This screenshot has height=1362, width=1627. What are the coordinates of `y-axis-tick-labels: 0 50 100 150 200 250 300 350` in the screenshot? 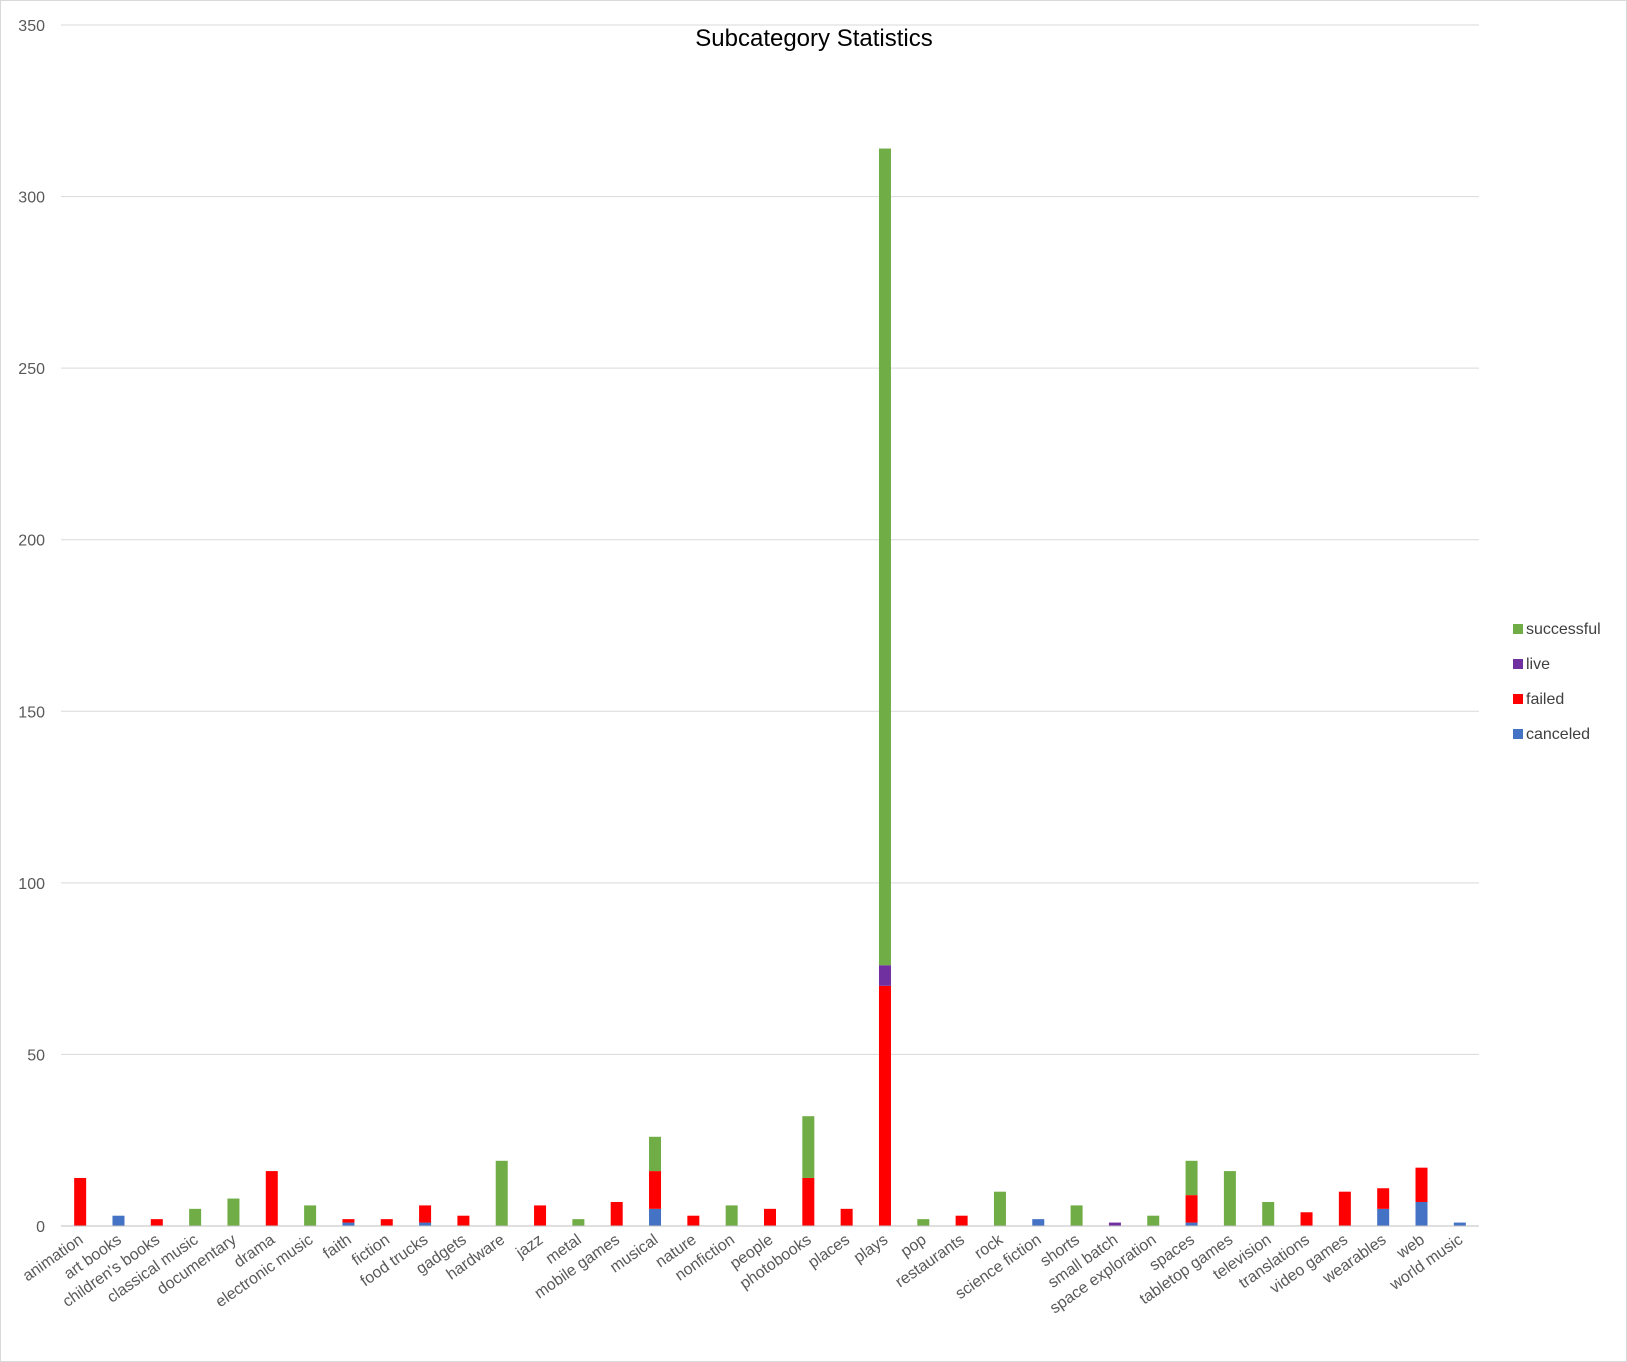 It's located at (31, 627).